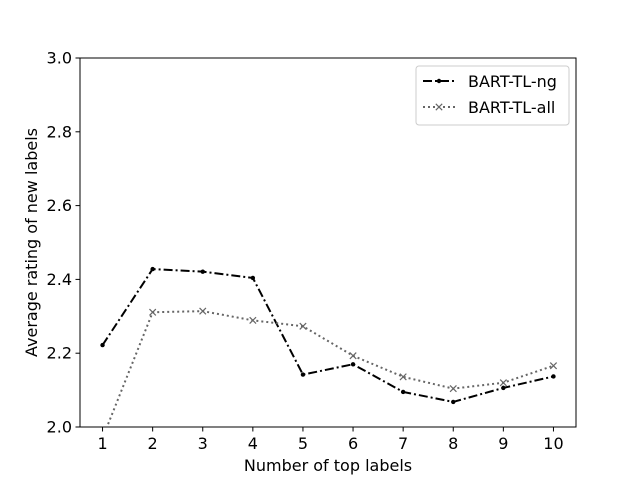  I want to click on x-tick-label: 1, so click(102, 443).